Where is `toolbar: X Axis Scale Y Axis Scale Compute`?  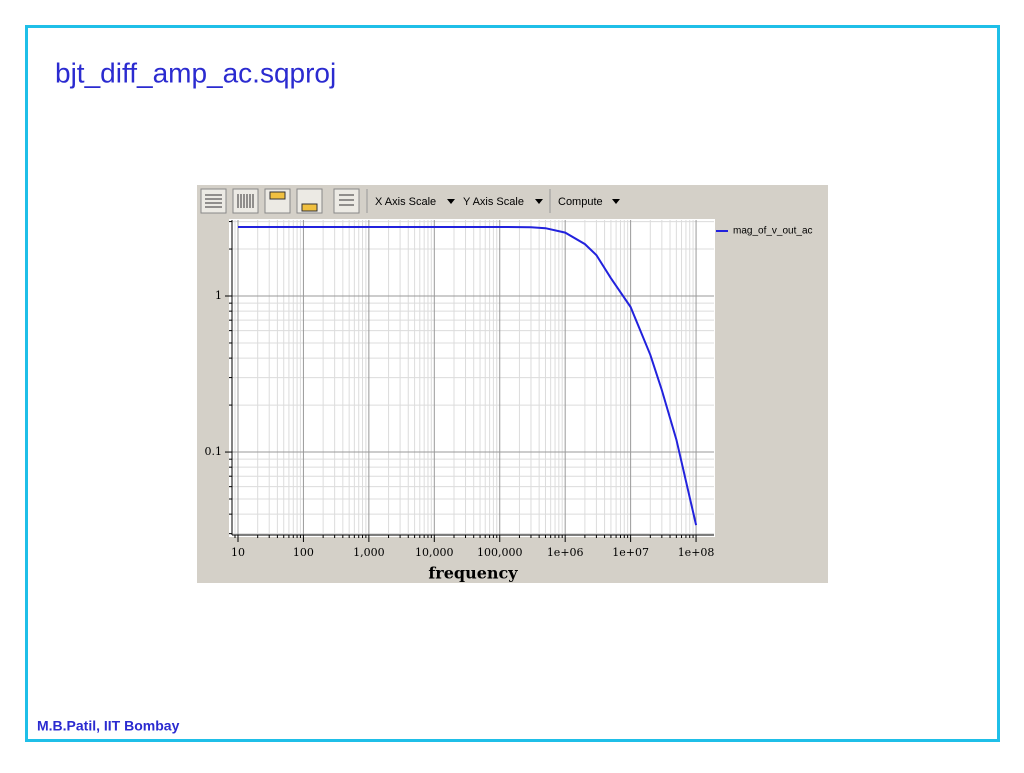
toolbar: X Axis Scale Y Axis Scale Compute is located at coordinates (410, 201).